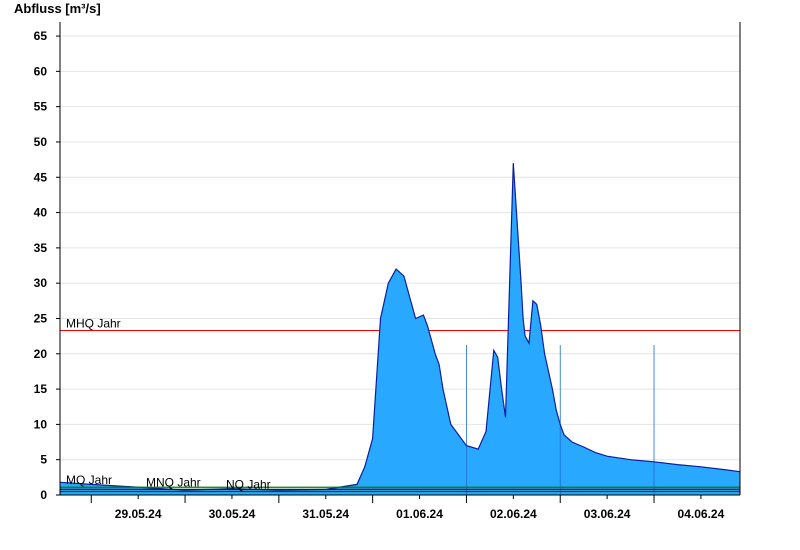 Image resolution: width=800 pixels, height=550 pixels. I want to click on y-tick-label: 25, so click(41, 318).